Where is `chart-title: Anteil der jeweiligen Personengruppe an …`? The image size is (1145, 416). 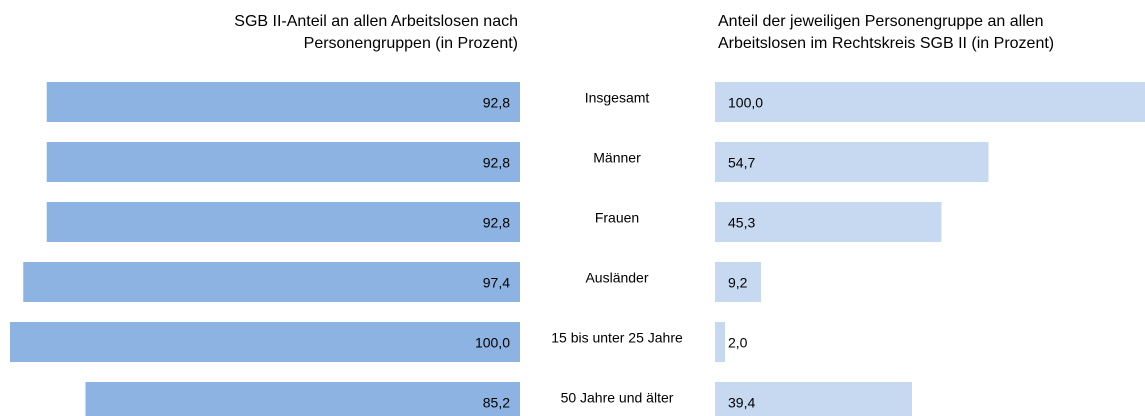 chart-title: Anteil der jeweiligen Personengruppe an … is located at coordinates (881, 21).